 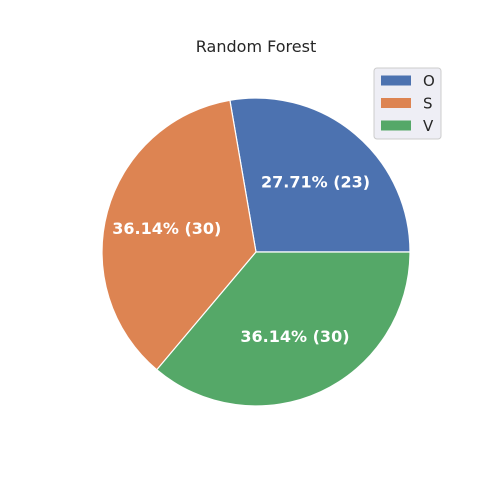 What do you see at coordinates (396, 80) in the screenshot?
I see `legend-swatch-o` at bounding box center [396, 80].